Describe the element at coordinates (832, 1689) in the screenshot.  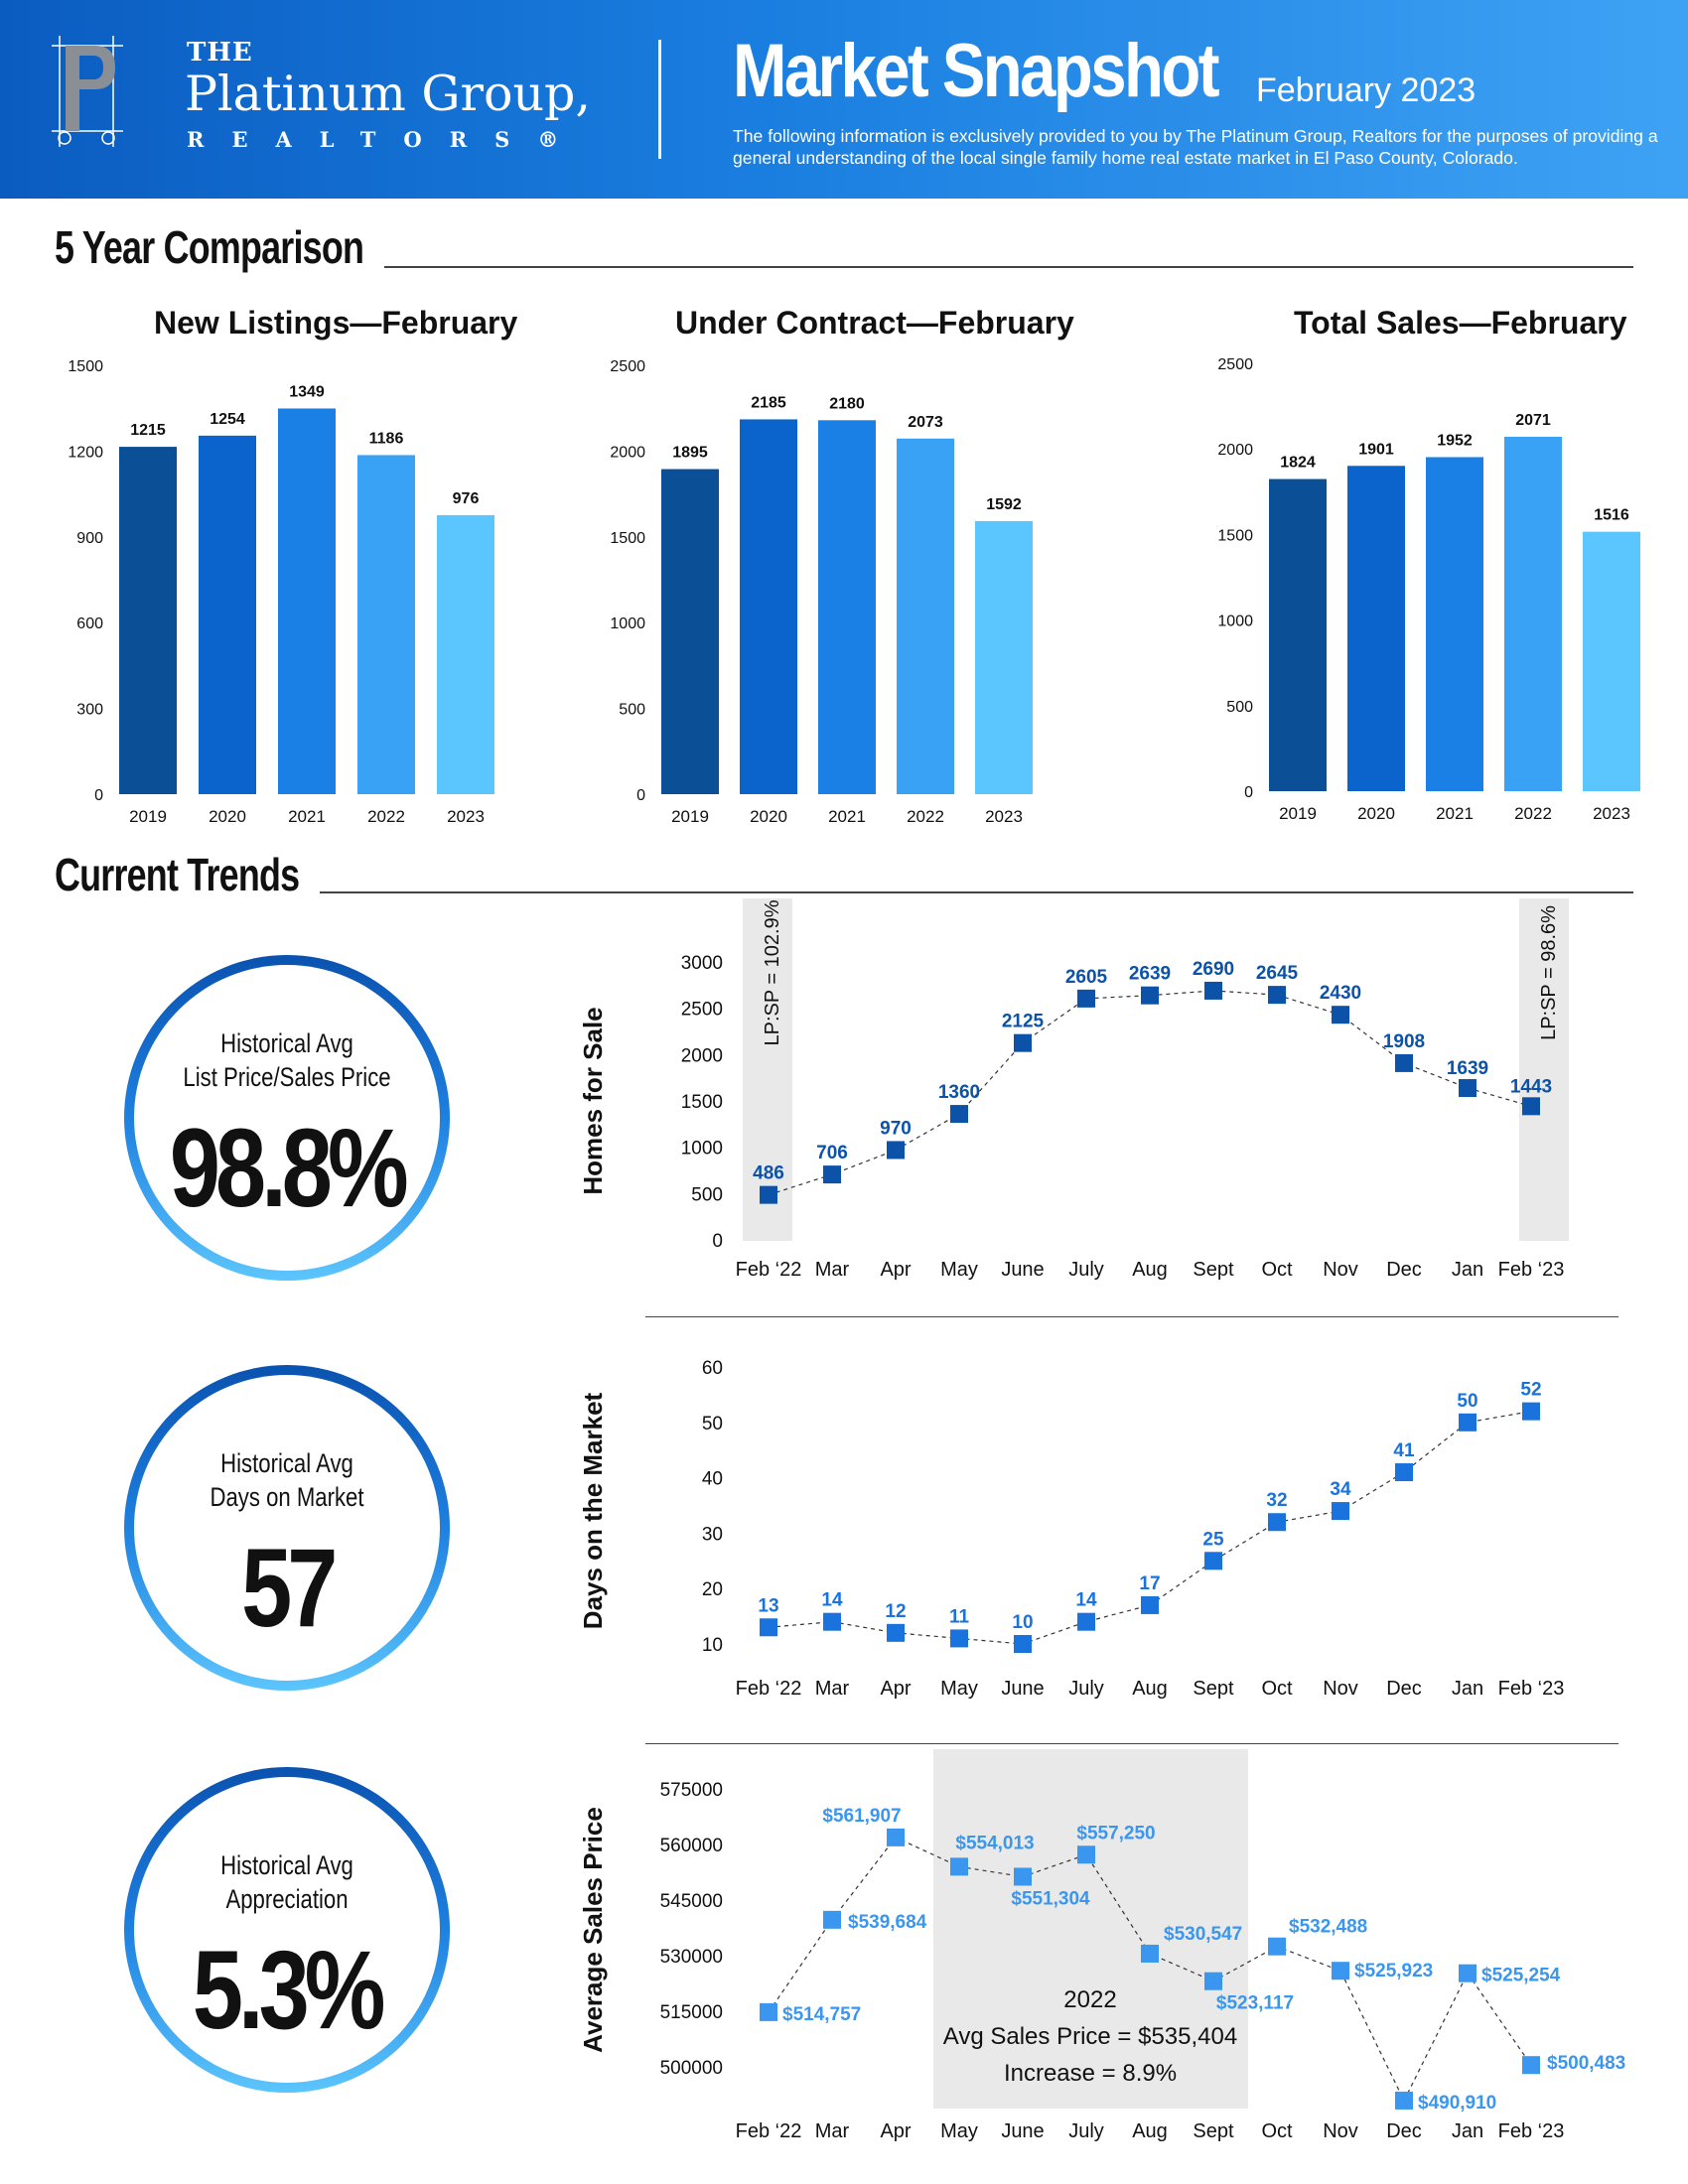
I see `x-tick-label: Mar` at that location.